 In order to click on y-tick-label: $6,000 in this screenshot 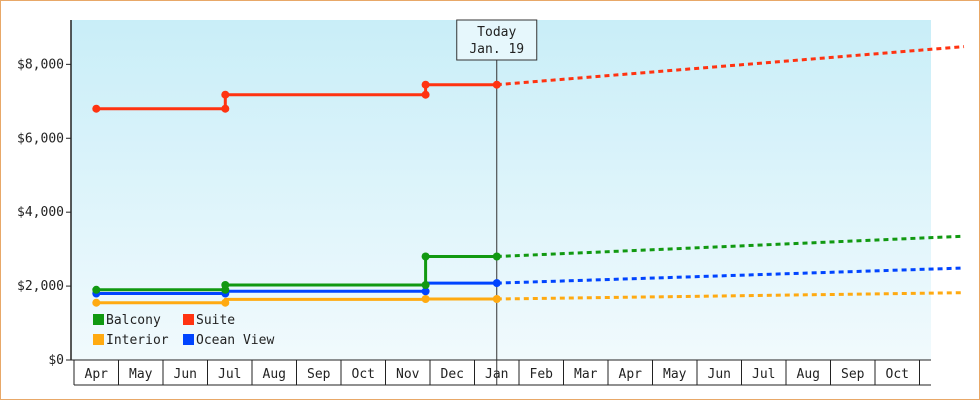, I will do `click(40, 138)`.